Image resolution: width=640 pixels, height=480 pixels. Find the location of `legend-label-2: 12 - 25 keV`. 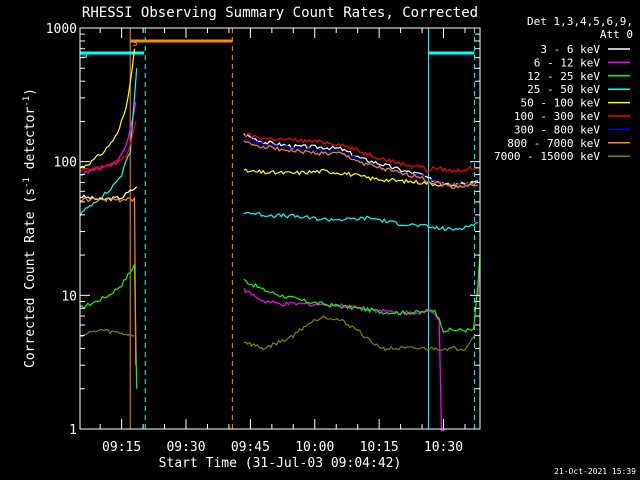

legend-label-2: 12 - 25 keV is located at coordinates (563, 76).